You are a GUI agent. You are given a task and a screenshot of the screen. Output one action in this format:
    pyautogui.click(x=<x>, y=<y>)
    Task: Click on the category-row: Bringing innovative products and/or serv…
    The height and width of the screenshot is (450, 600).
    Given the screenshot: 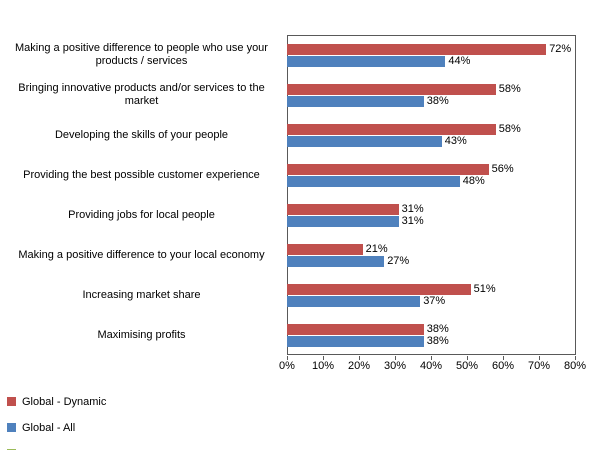 What is the action you would take?
    pyautogui.click(x=300, y=95)
    